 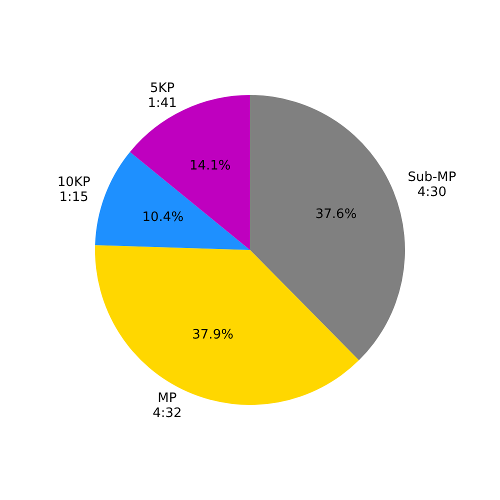 I want to click on data-label: 14.1%, so click(x=210, y=166).